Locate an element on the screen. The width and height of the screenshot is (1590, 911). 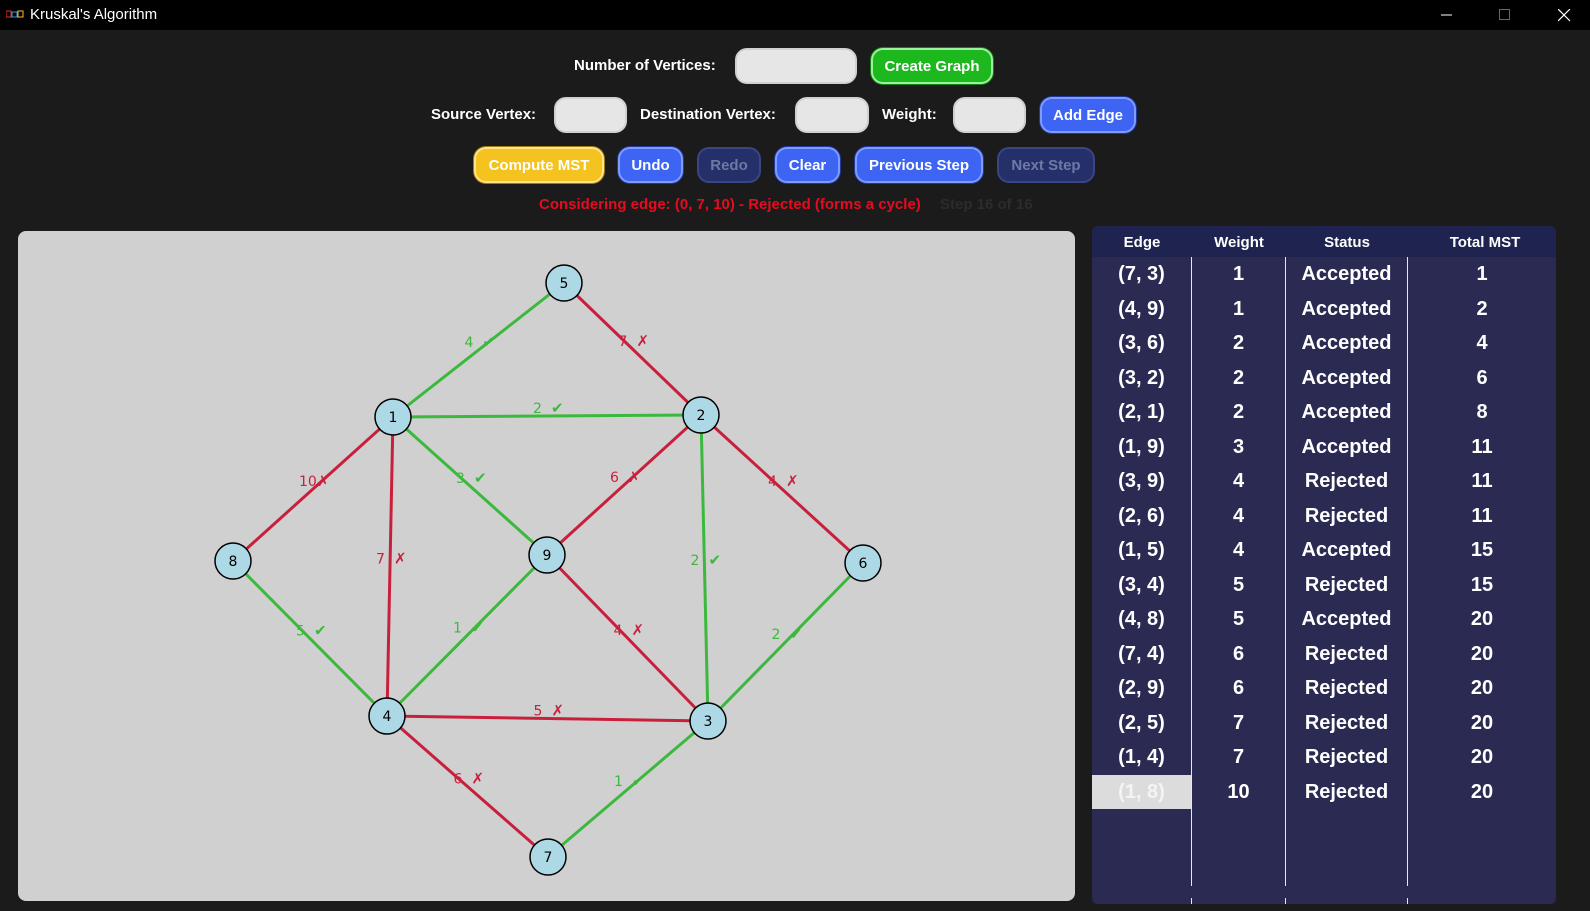
destination-vertex-label: Destination Vertex: is located at coordinates (708, 114).